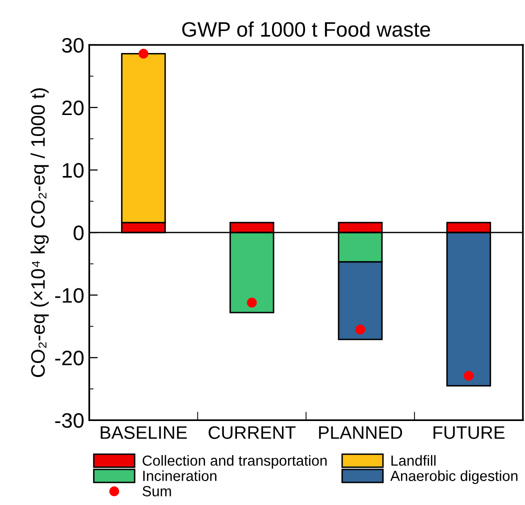 Image resolution: width=525 pixels, height=505 pixels. Describe the element at coordinates (252, 432) in the screenshot. I see `x-tick-label: CURRENT` at that location.